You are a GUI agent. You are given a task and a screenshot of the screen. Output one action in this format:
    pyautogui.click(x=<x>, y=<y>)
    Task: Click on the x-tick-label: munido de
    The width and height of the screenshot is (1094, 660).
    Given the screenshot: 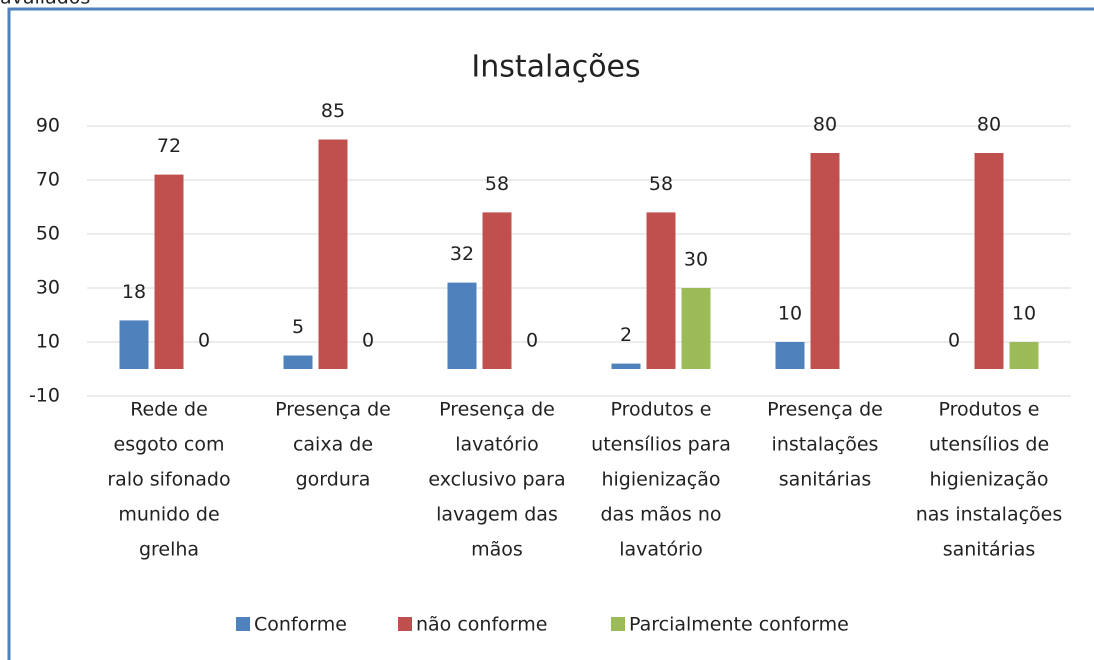 What is the action you would take?
    pyautogui.click(x=168, y=515)
    